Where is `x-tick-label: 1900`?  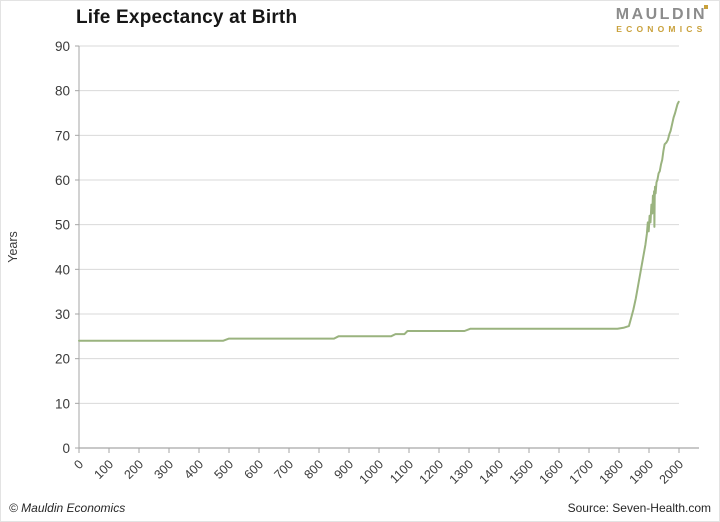 x-tick-label: 1900 is located at coordinates (642, 472).